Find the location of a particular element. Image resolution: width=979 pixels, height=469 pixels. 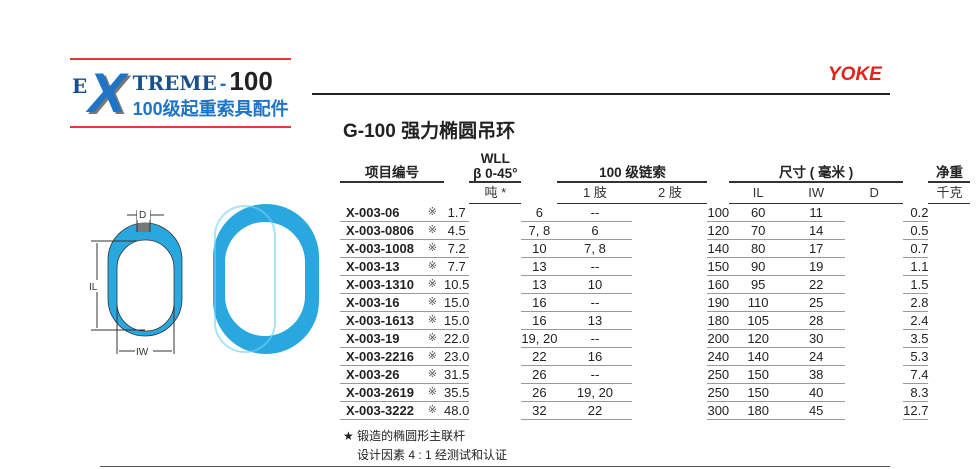

header-wll-label: WLL is located at coordinates (495, 158).